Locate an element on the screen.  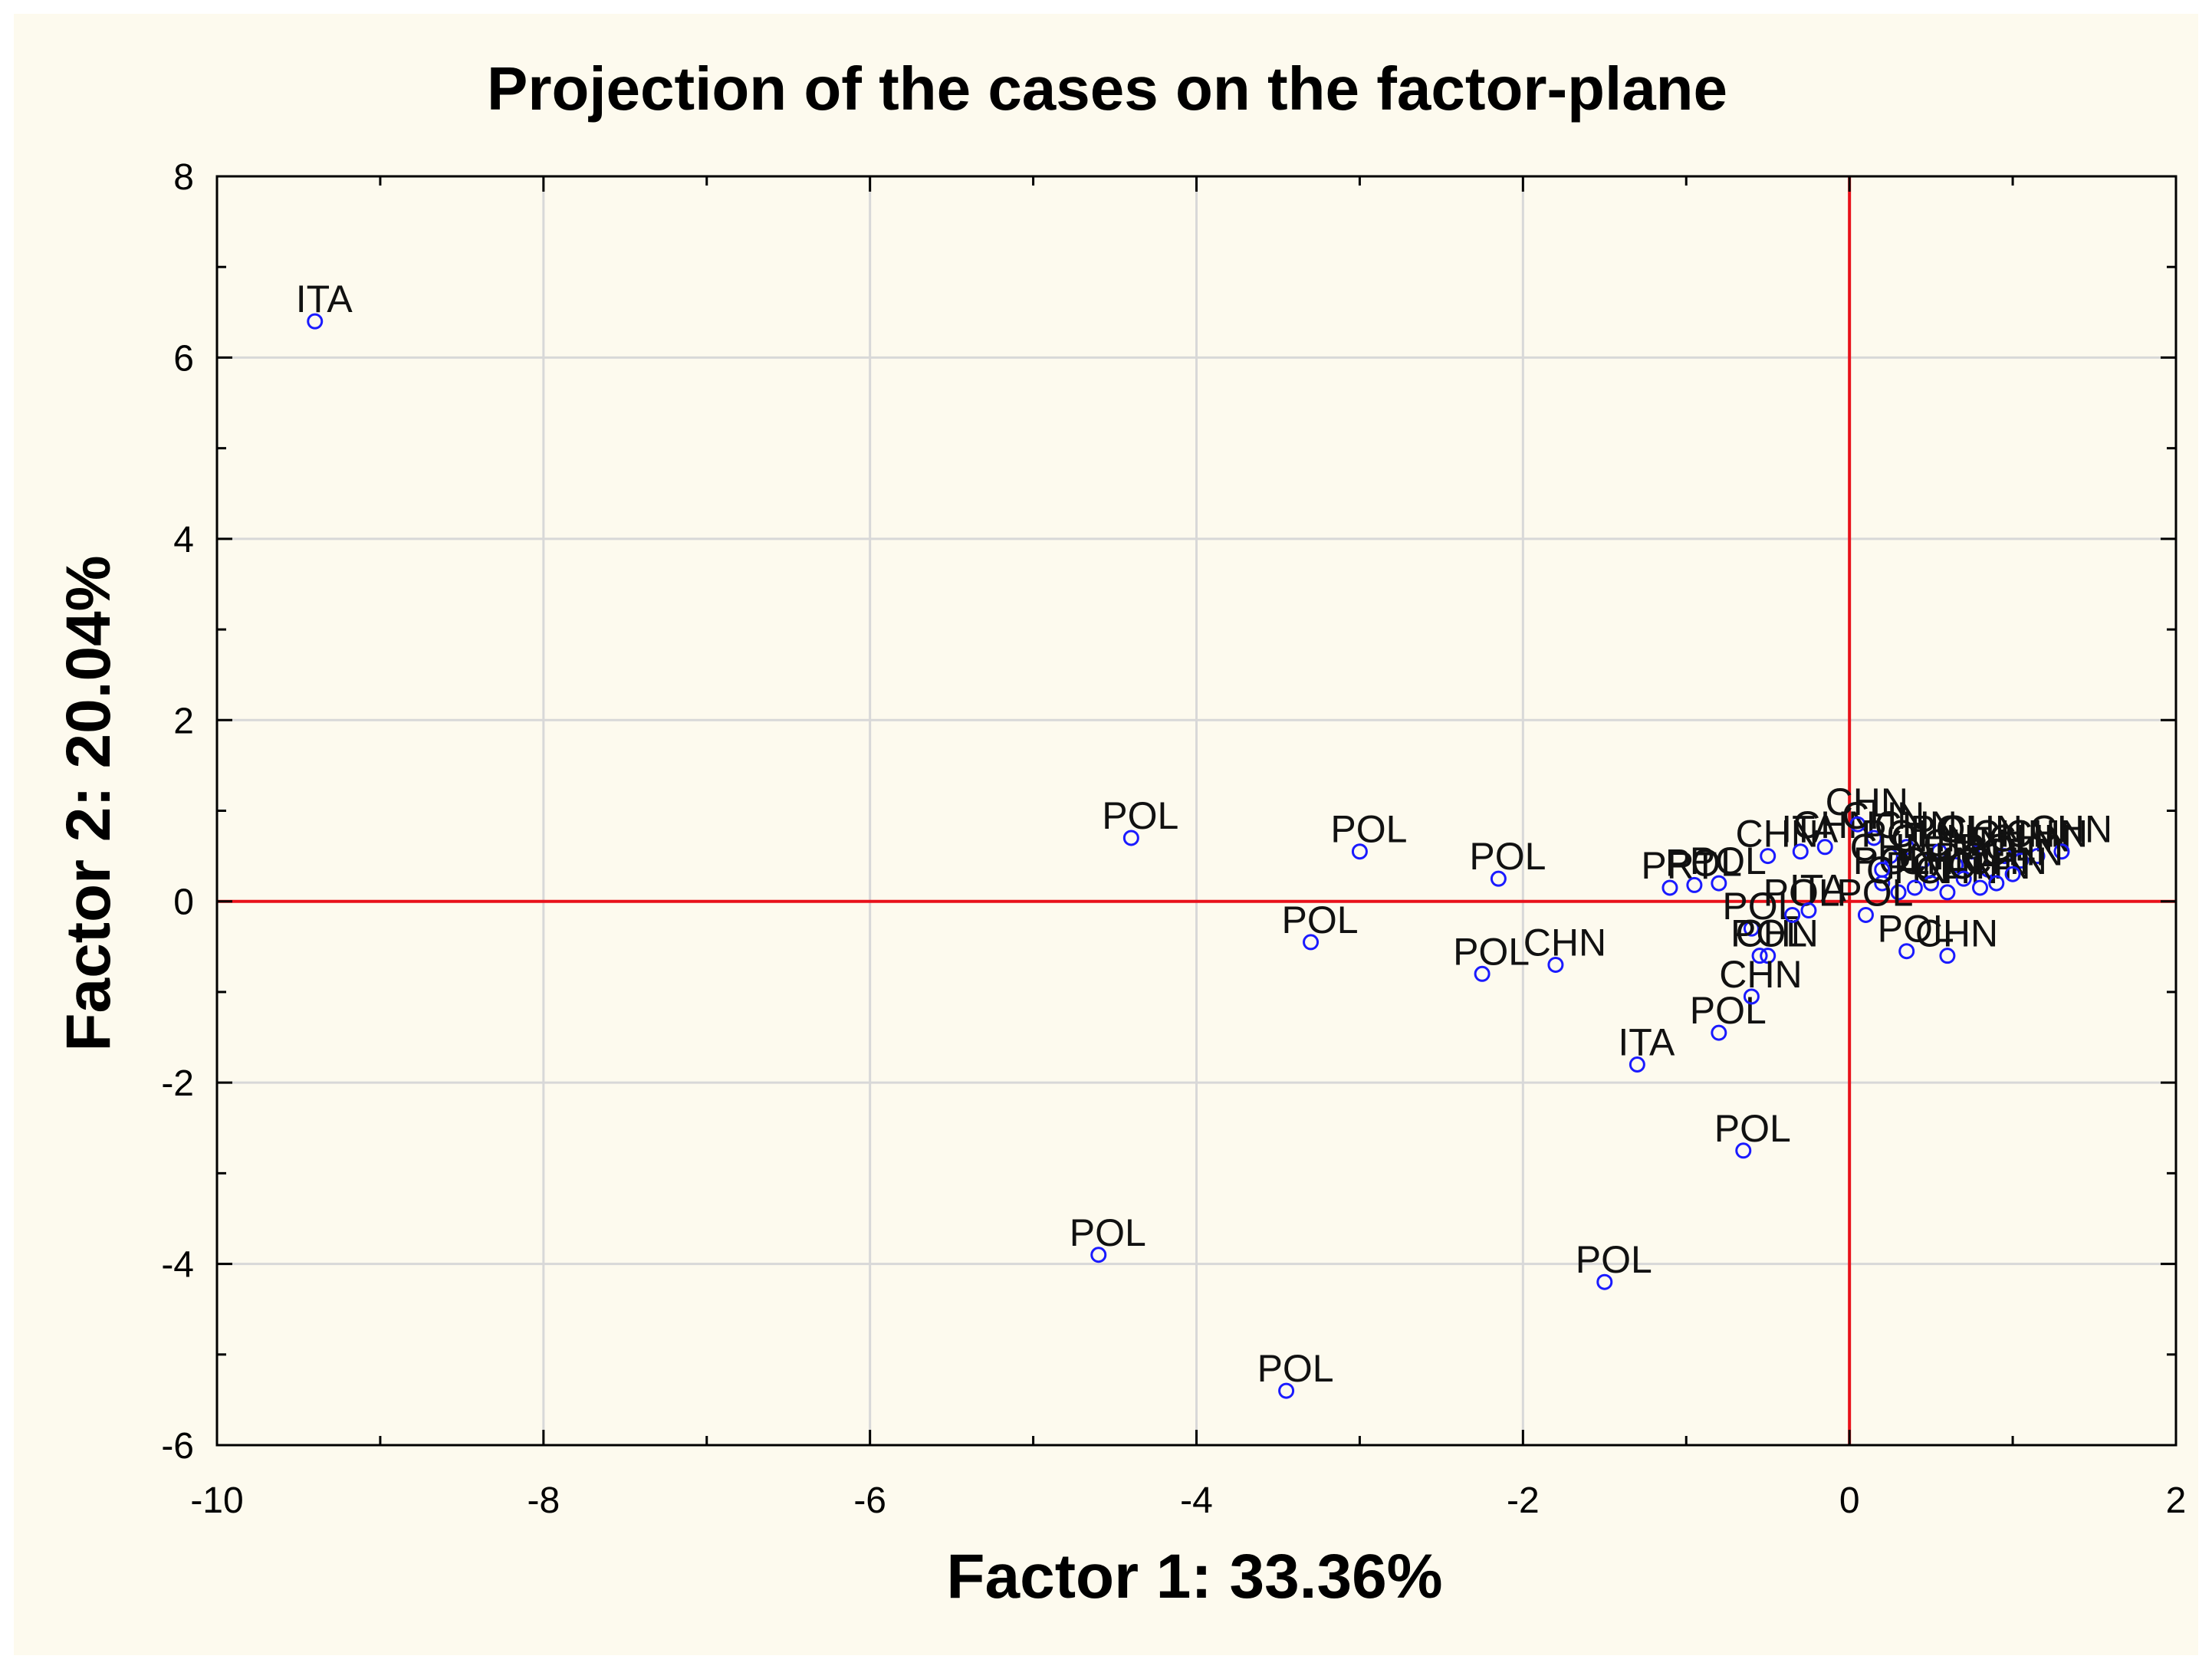
y-axis-label: Factor 2: 20.04% is located at coordinates (88, 803).